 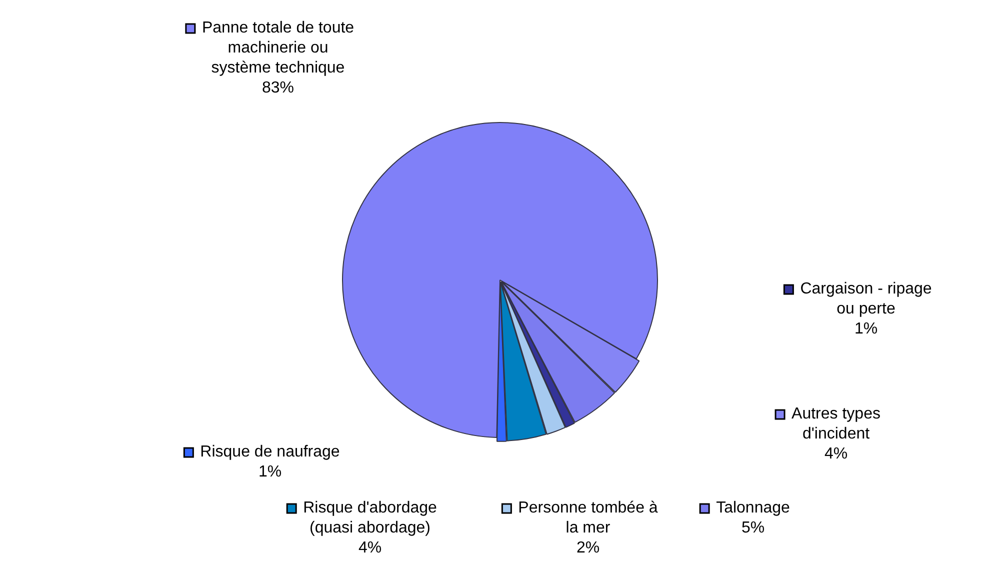 What do you see at coordinates (866, 299) in the screenshot?
I see `legend-label: Cargaison - ripage ou perte` at bounding box center [866, 299].